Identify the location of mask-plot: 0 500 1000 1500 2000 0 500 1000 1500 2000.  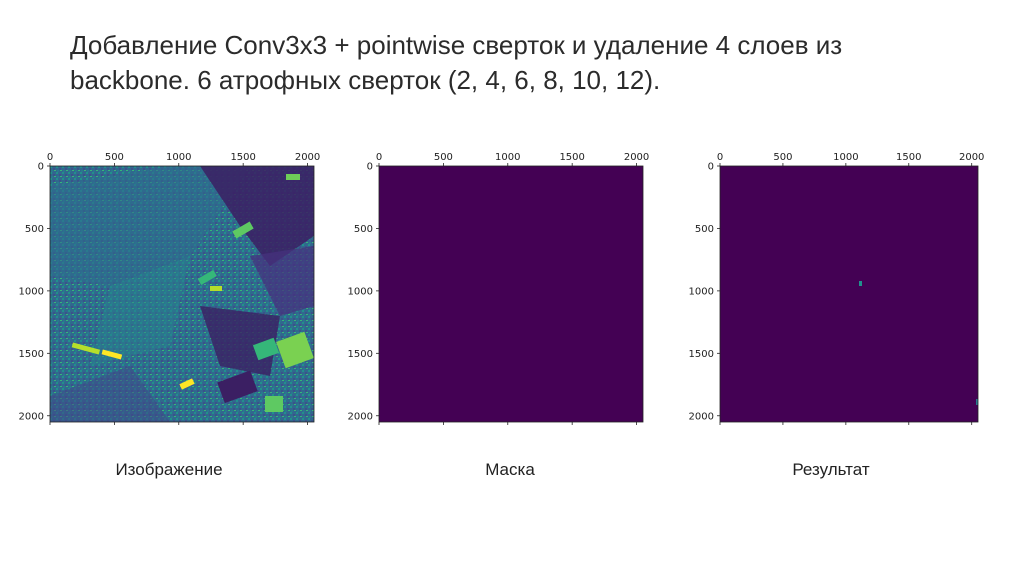
(498, 288).